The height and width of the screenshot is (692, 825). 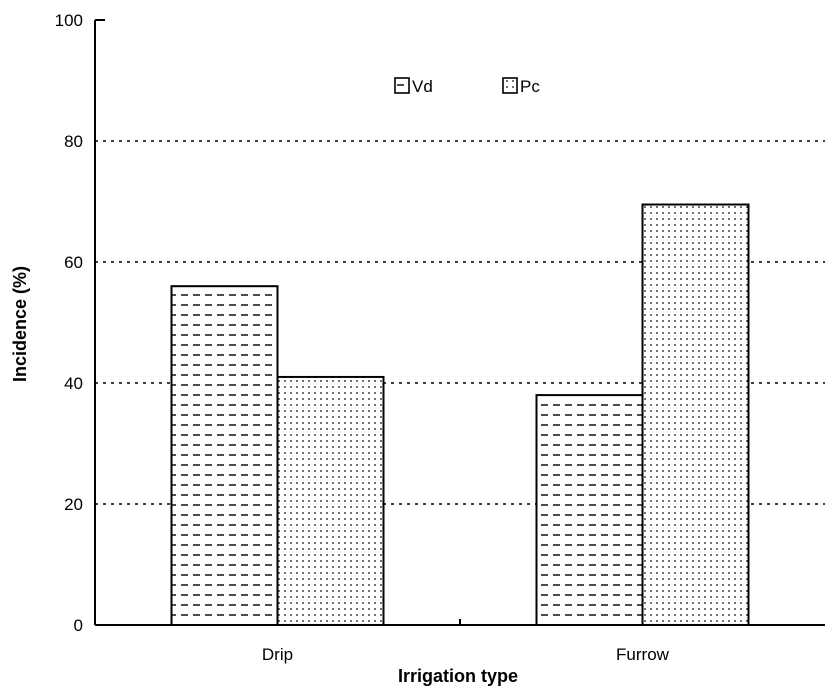 What do you see at coordinates (73, 262) in the screenshot?
I see `y-tick-label: 60` at bounding box center [73, 262].